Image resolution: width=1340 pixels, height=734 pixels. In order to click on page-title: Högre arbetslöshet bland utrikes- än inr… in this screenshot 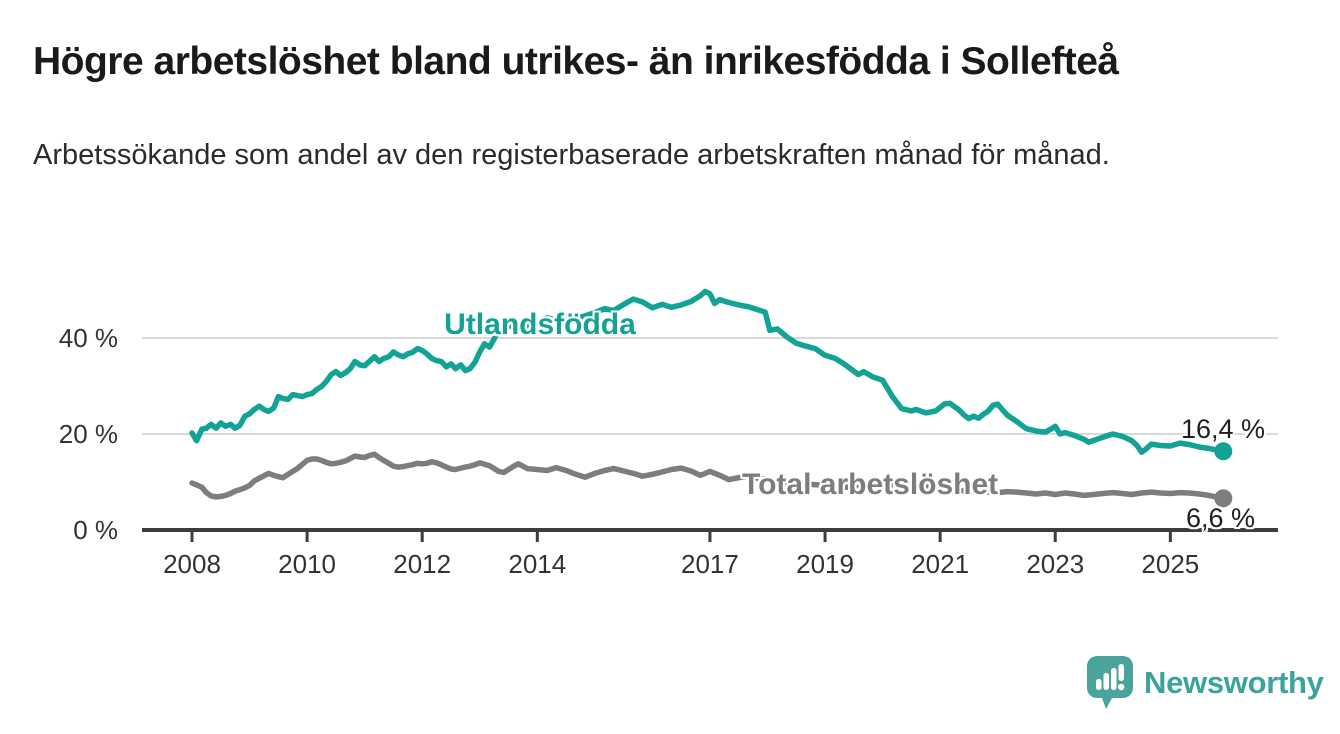, I will do `click(576, 61)`.